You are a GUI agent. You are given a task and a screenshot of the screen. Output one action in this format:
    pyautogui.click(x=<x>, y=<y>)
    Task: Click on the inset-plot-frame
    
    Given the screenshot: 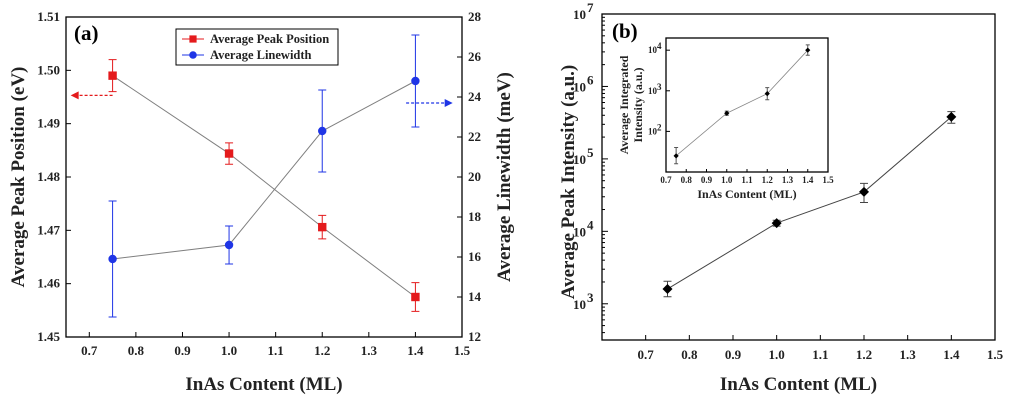 What is the action you would take?
    pyautogui.click(x=747, y=105)
    